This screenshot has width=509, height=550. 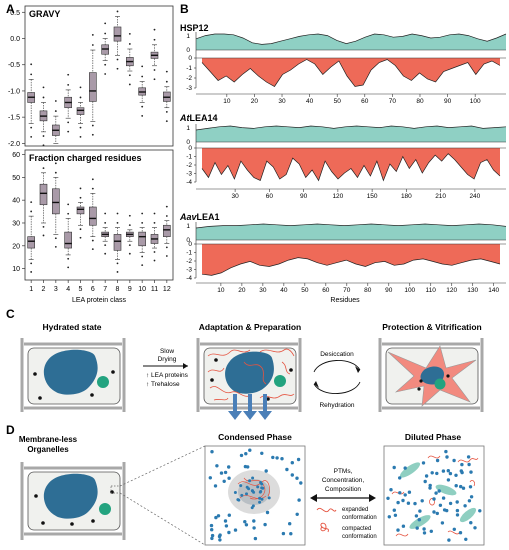 I want to click on fcr-ytick-label: 10, so click(x=16, y=269).